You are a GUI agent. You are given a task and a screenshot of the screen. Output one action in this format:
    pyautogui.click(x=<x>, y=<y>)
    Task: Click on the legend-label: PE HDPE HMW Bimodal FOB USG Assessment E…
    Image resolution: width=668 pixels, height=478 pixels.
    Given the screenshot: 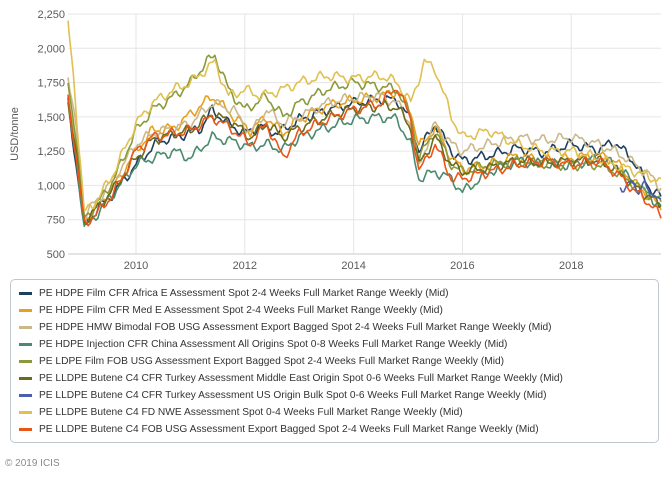 What is the action you would take?
    pyautogui.click(x=295, y=327)
    